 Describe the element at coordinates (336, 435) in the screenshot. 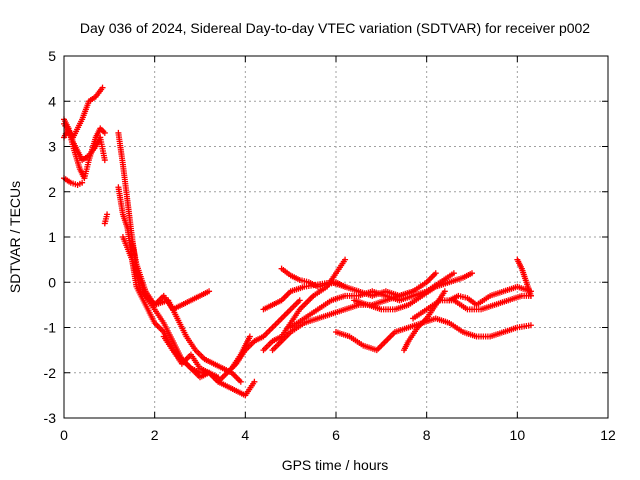

I see `x-tick-label: 6` at that location.